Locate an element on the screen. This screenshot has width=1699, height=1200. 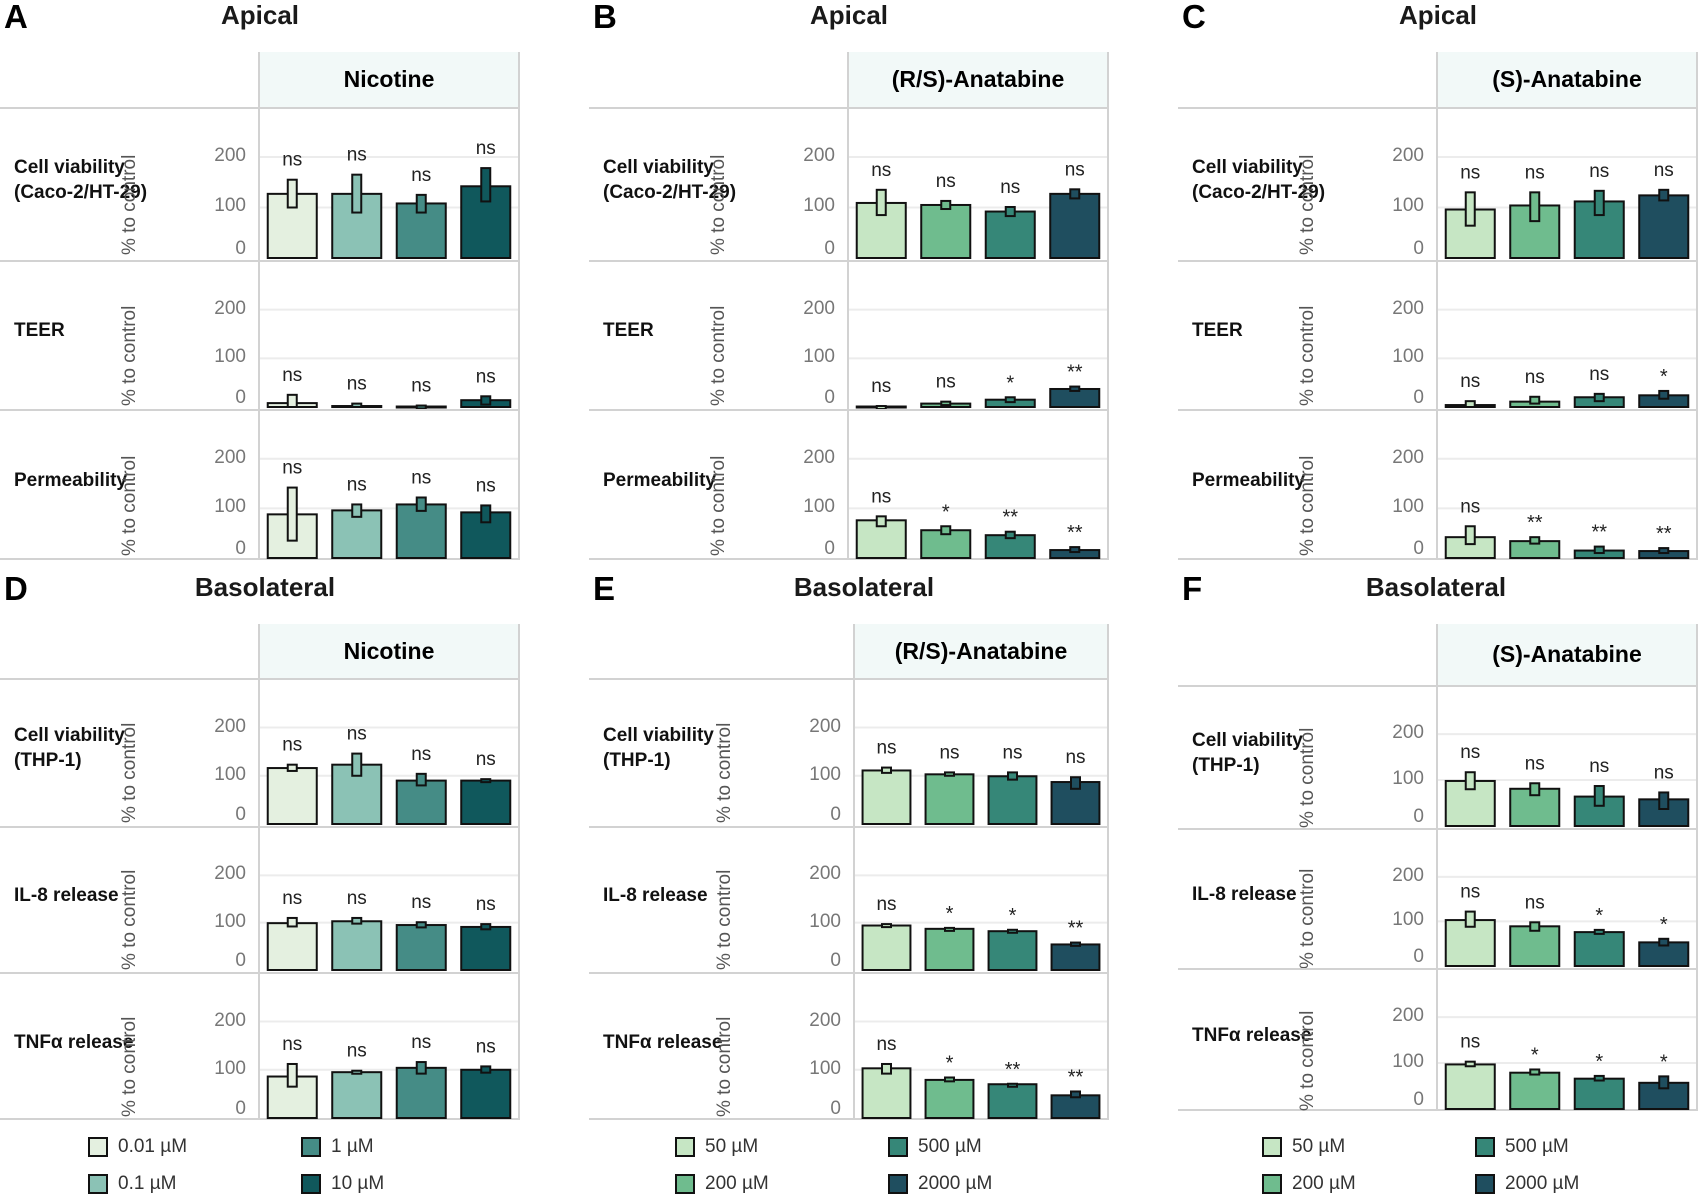
row-label: Permeability is located at coordinates (659, 480).